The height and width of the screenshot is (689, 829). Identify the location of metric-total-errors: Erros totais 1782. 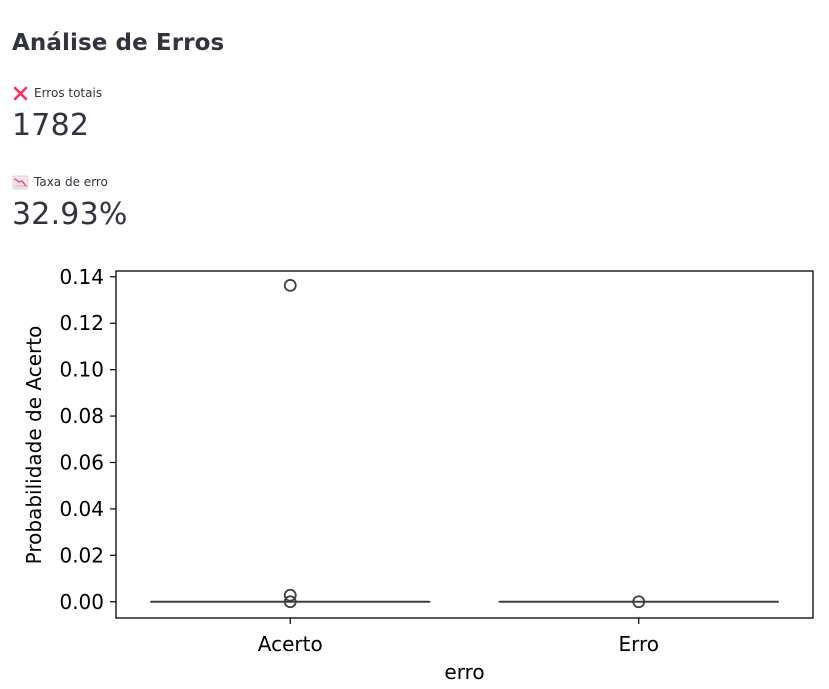
(57, 113).